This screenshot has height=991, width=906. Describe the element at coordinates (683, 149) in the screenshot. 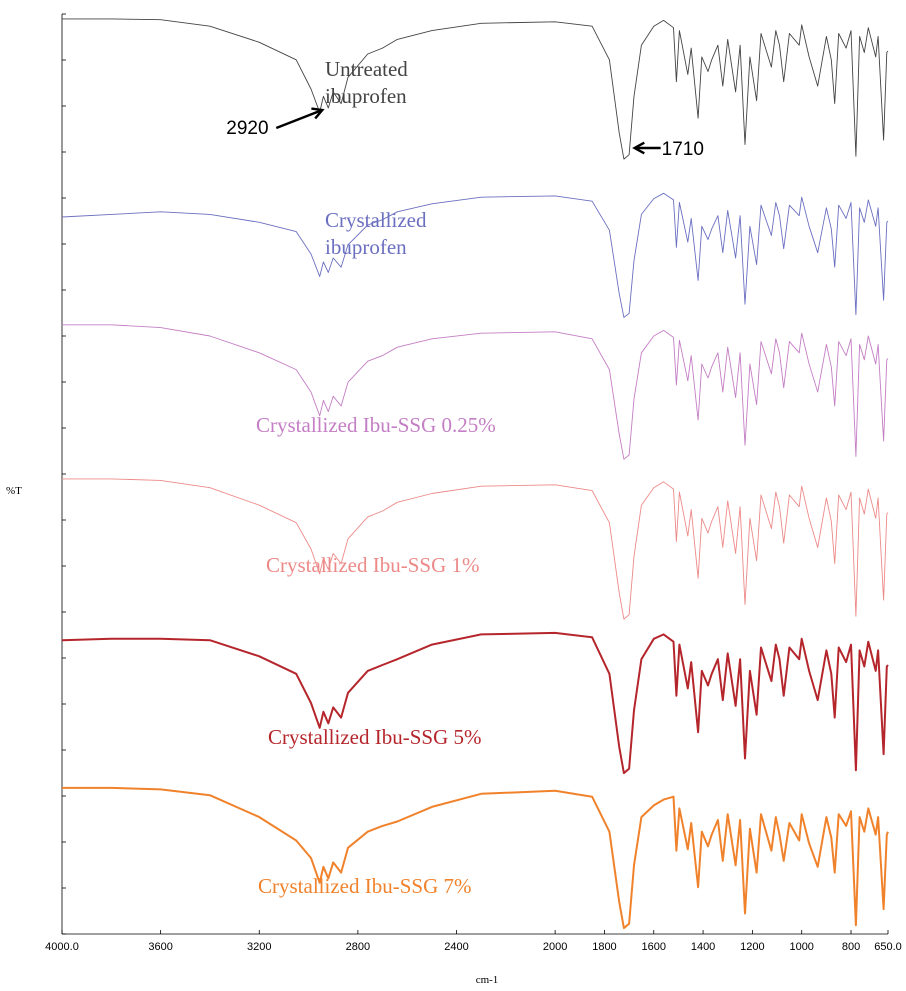

I see `peak-annotation-1710: 1710` at that location.